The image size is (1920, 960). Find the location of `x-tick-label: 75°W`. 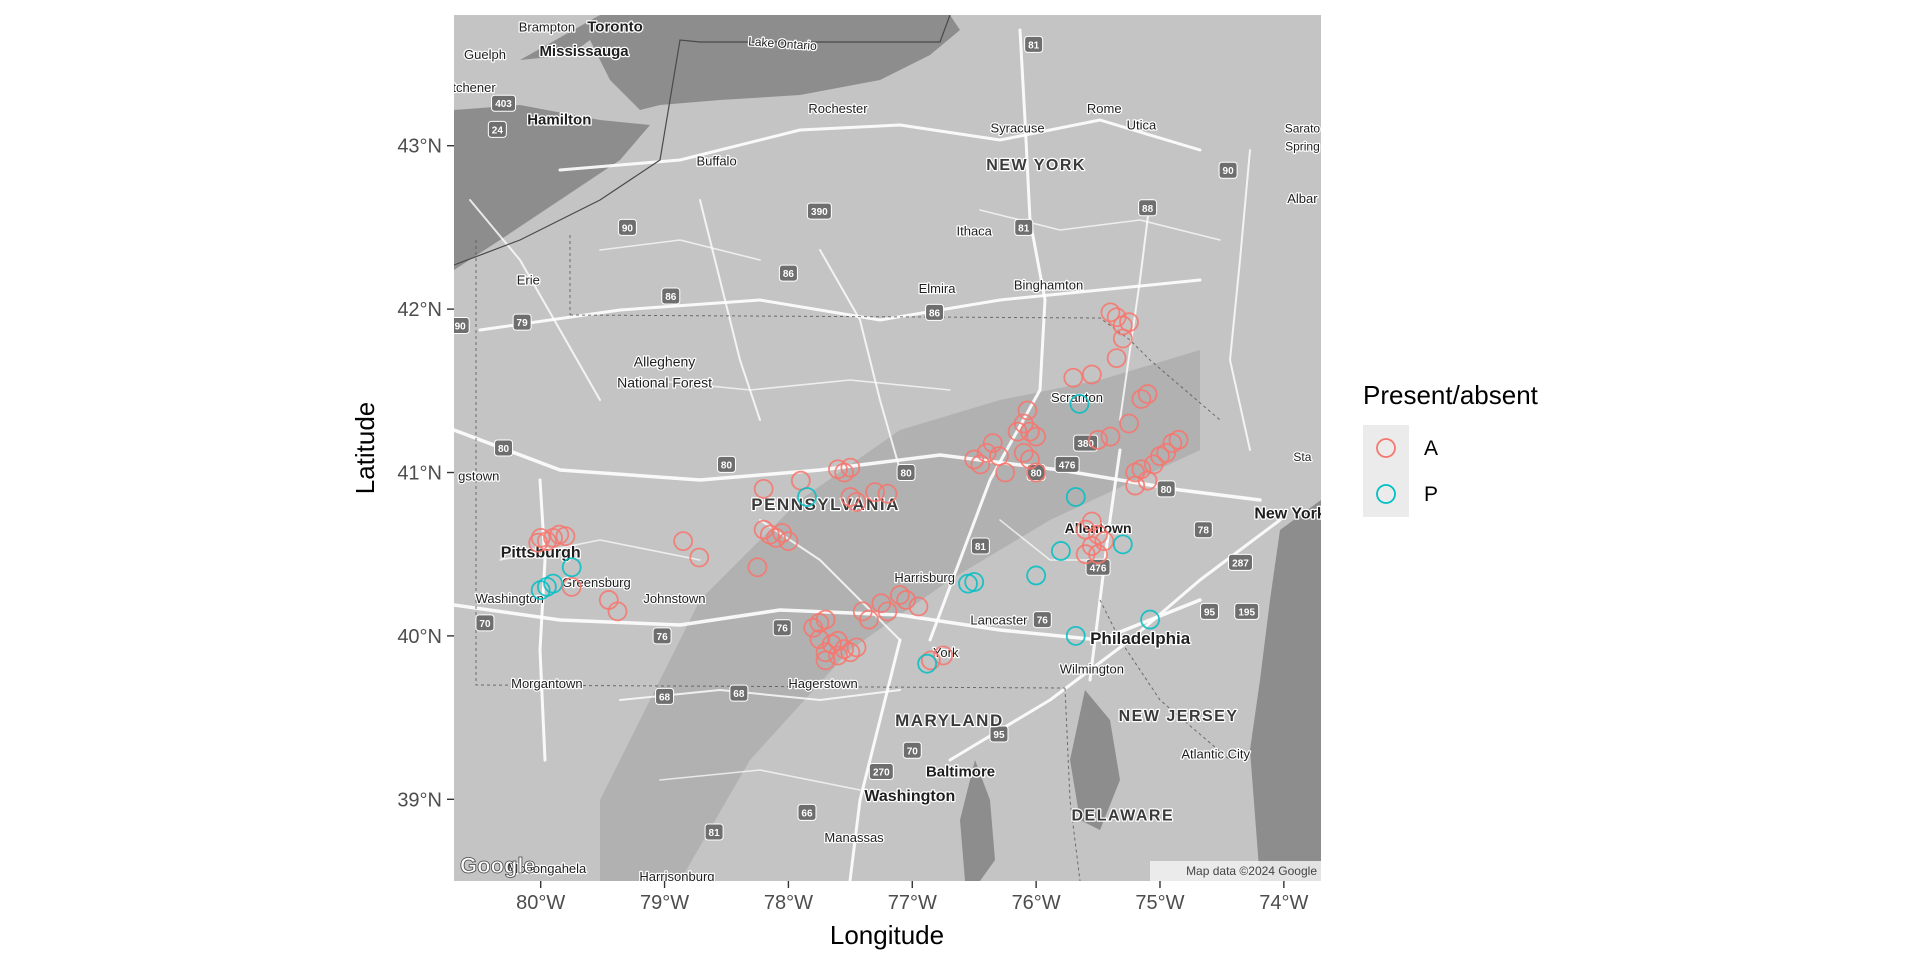

x-tick-label: 75°W is located at coordinates (1159, 903).